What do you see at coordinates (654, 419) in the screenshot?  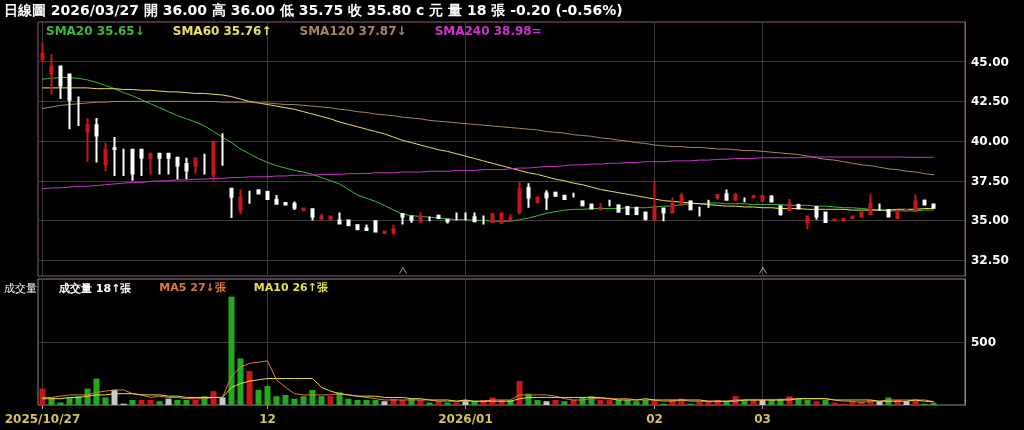 I see `x-tick-label: 02` at bounding box center [654, 419].